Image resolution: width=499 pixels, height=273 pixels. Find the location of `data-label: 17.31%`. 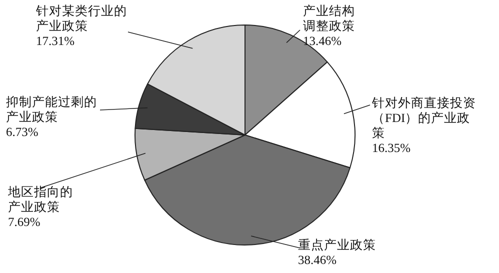

data-label: 17.31% is located at coordinates (56, 41).